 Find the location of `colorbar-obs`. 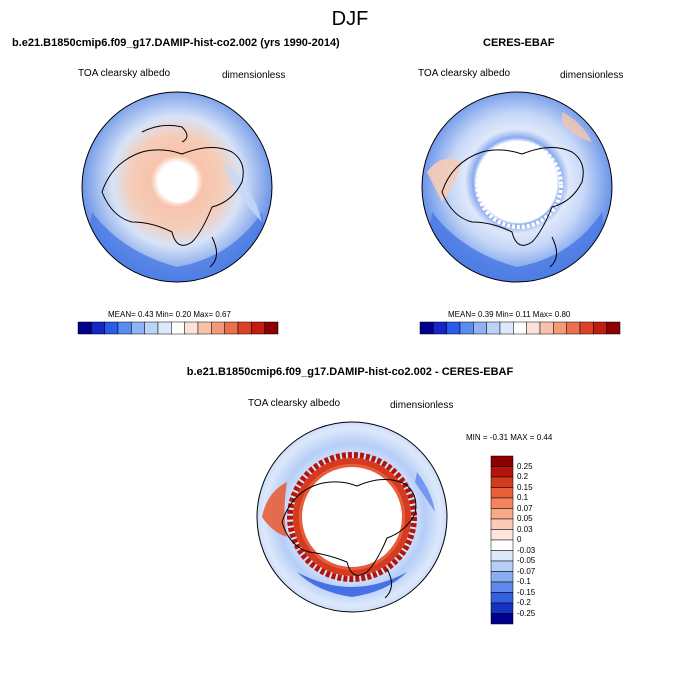

colorbar-obs is located at coordinates (520, 328).